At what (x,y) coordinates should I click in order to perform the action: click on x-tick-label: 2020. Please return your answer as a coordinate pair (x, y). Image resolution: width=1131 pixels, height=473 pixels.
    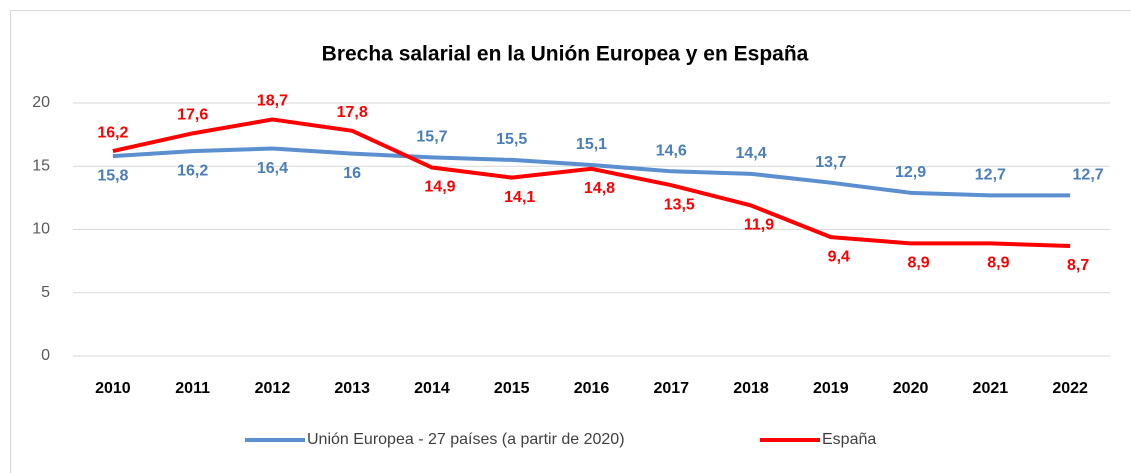
    Looking at the image, I should click on (911, 388).